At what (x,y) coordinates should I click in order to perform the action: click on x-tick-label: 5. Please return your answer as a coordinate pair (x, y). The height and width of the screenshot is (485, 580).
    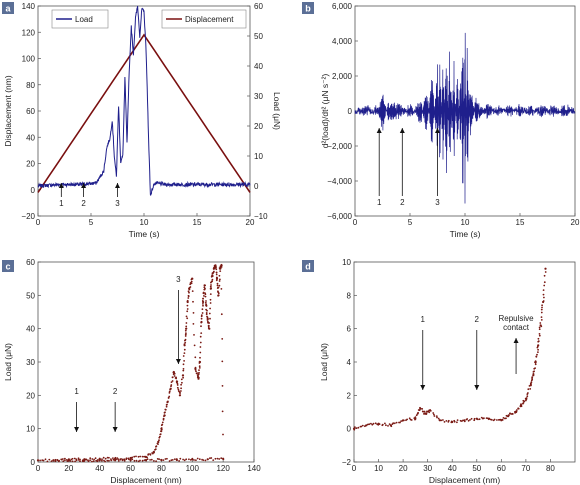
    Looking at the image, I should click on (410, 222).